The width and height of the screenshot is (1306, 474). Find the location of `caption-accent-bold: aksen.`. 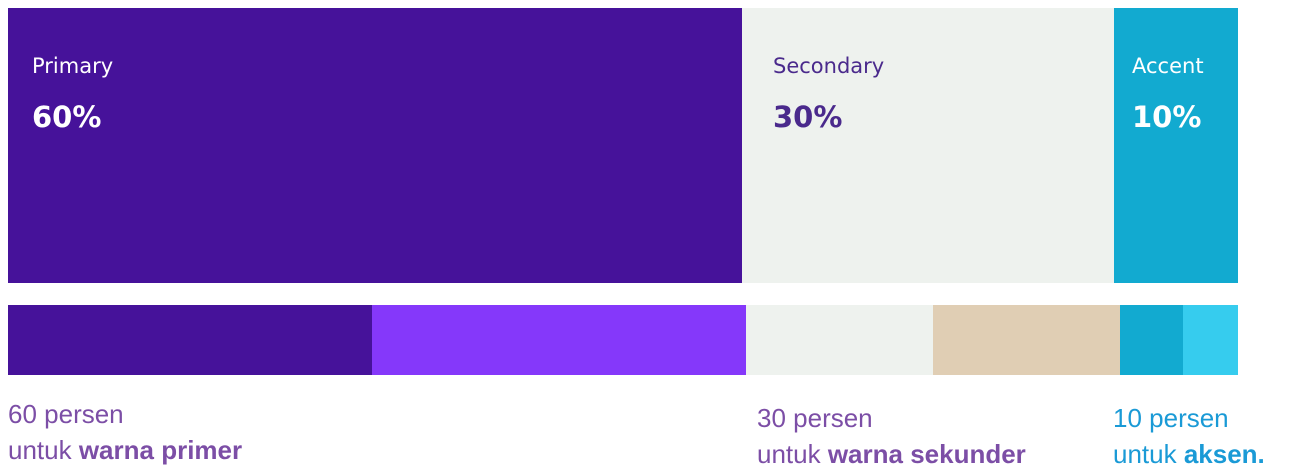

caption-accent-bold: aksen. is located at coordinates (1224, 454).